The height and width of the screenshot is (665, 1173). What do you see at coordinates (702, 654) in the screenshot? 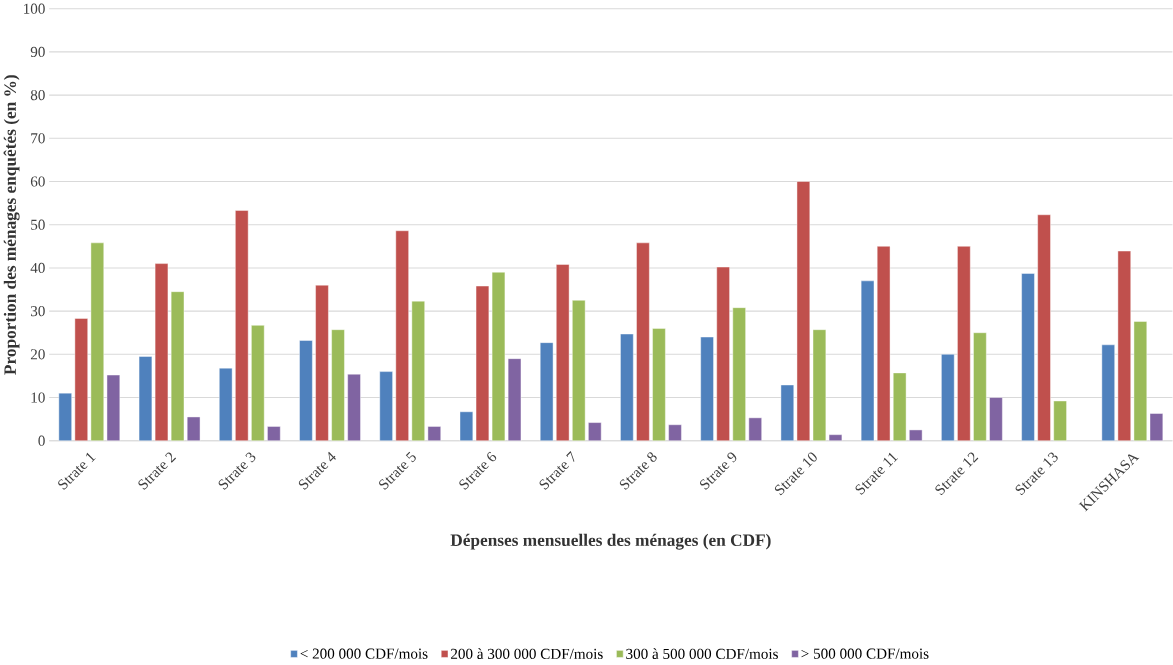
I see `legend-label: 300 à 500 000 CDF/mois` at bounding box center [702, 654].